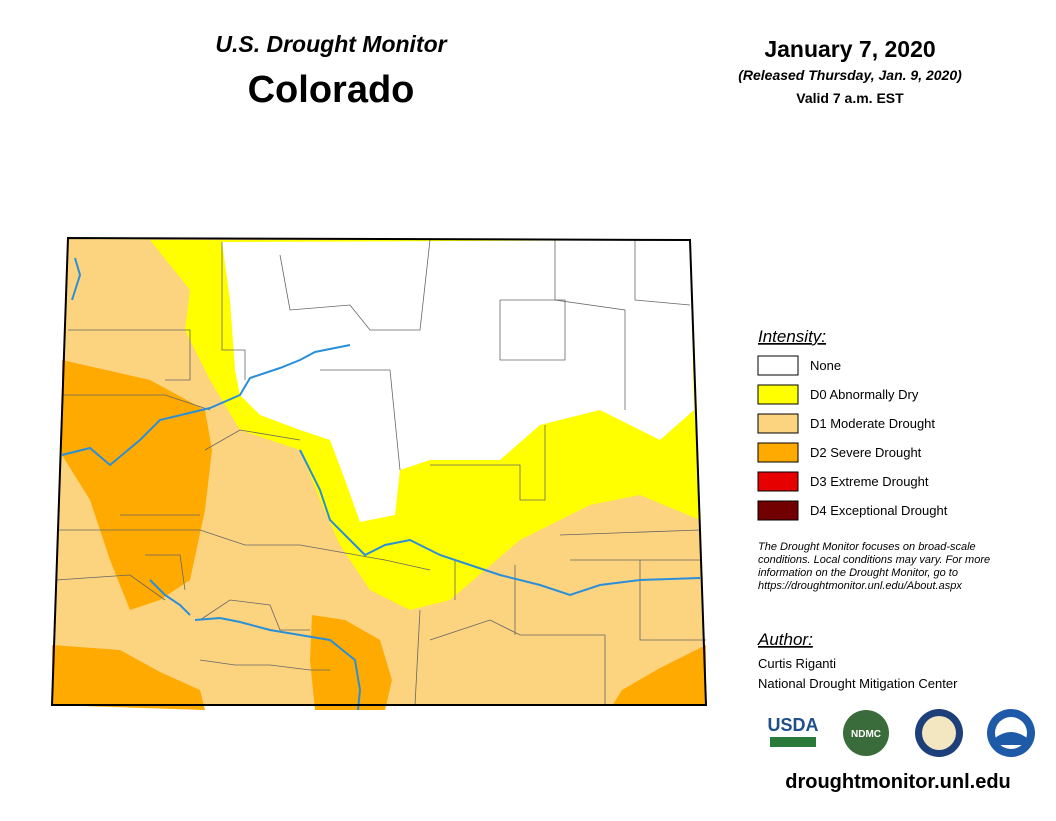  Describe the element at coordinates (785, 639) in the screenshot. I see `author-title: Author:` at that location.